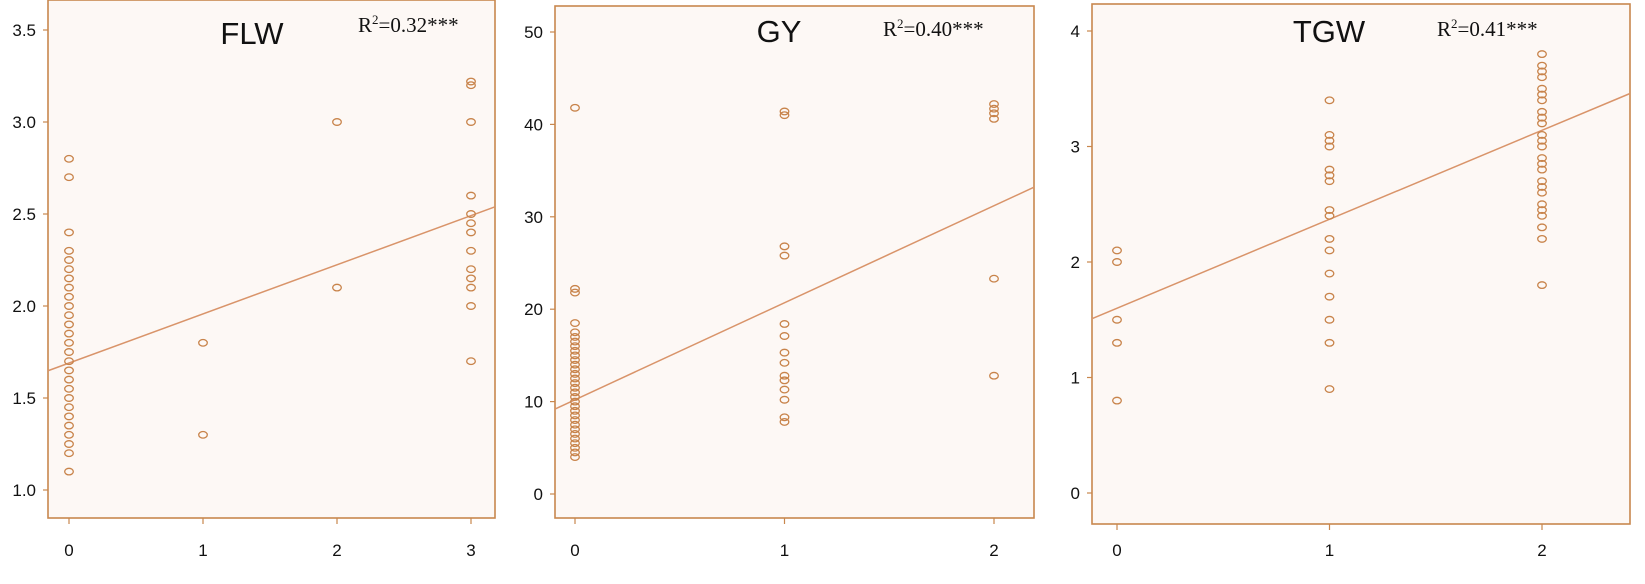  Describe the element at coordinates (24, 30) in the screenshot. I see `y-tick-label: 3.5` at that location.